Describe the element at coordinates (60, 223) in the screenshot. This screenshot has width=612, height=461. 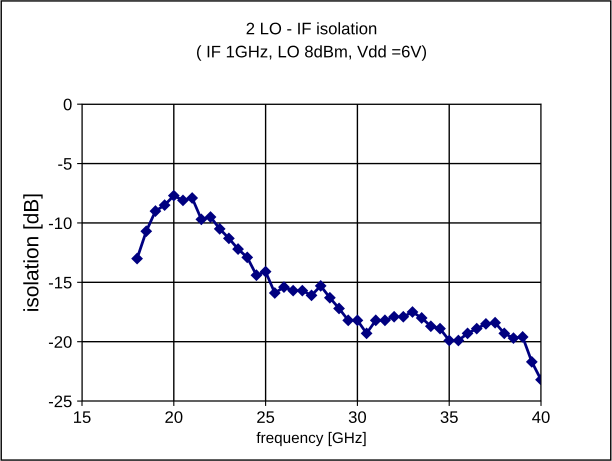
I see `y-tick-label: -10` at that location.